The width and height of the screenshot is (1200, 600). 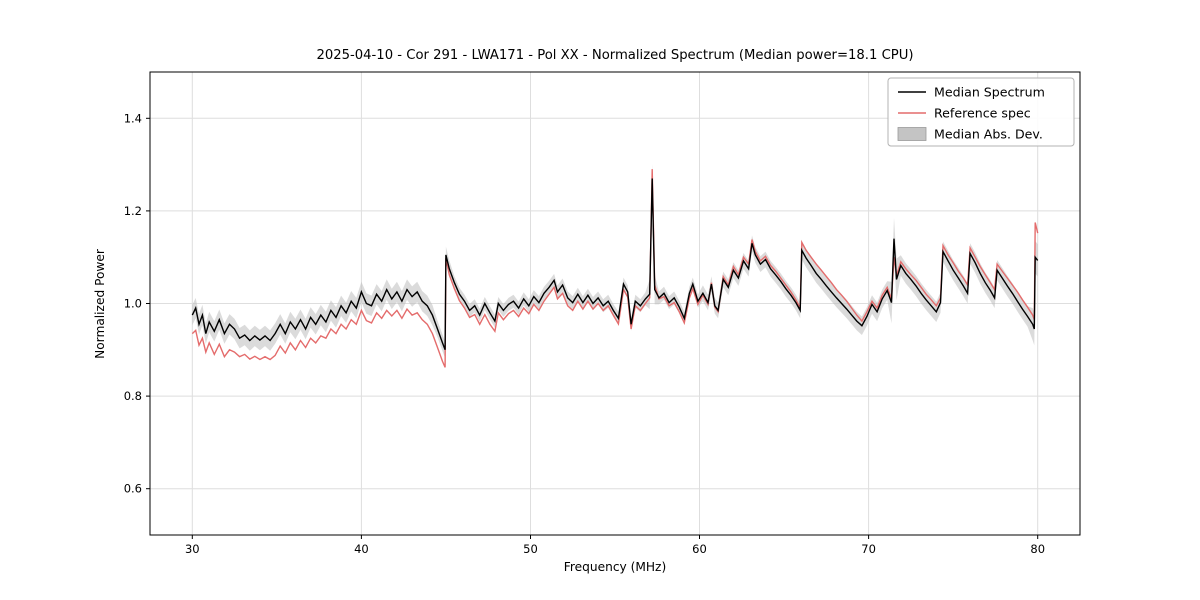 I want to click on legend-label: Reference spec, so click(x=982, y=113).